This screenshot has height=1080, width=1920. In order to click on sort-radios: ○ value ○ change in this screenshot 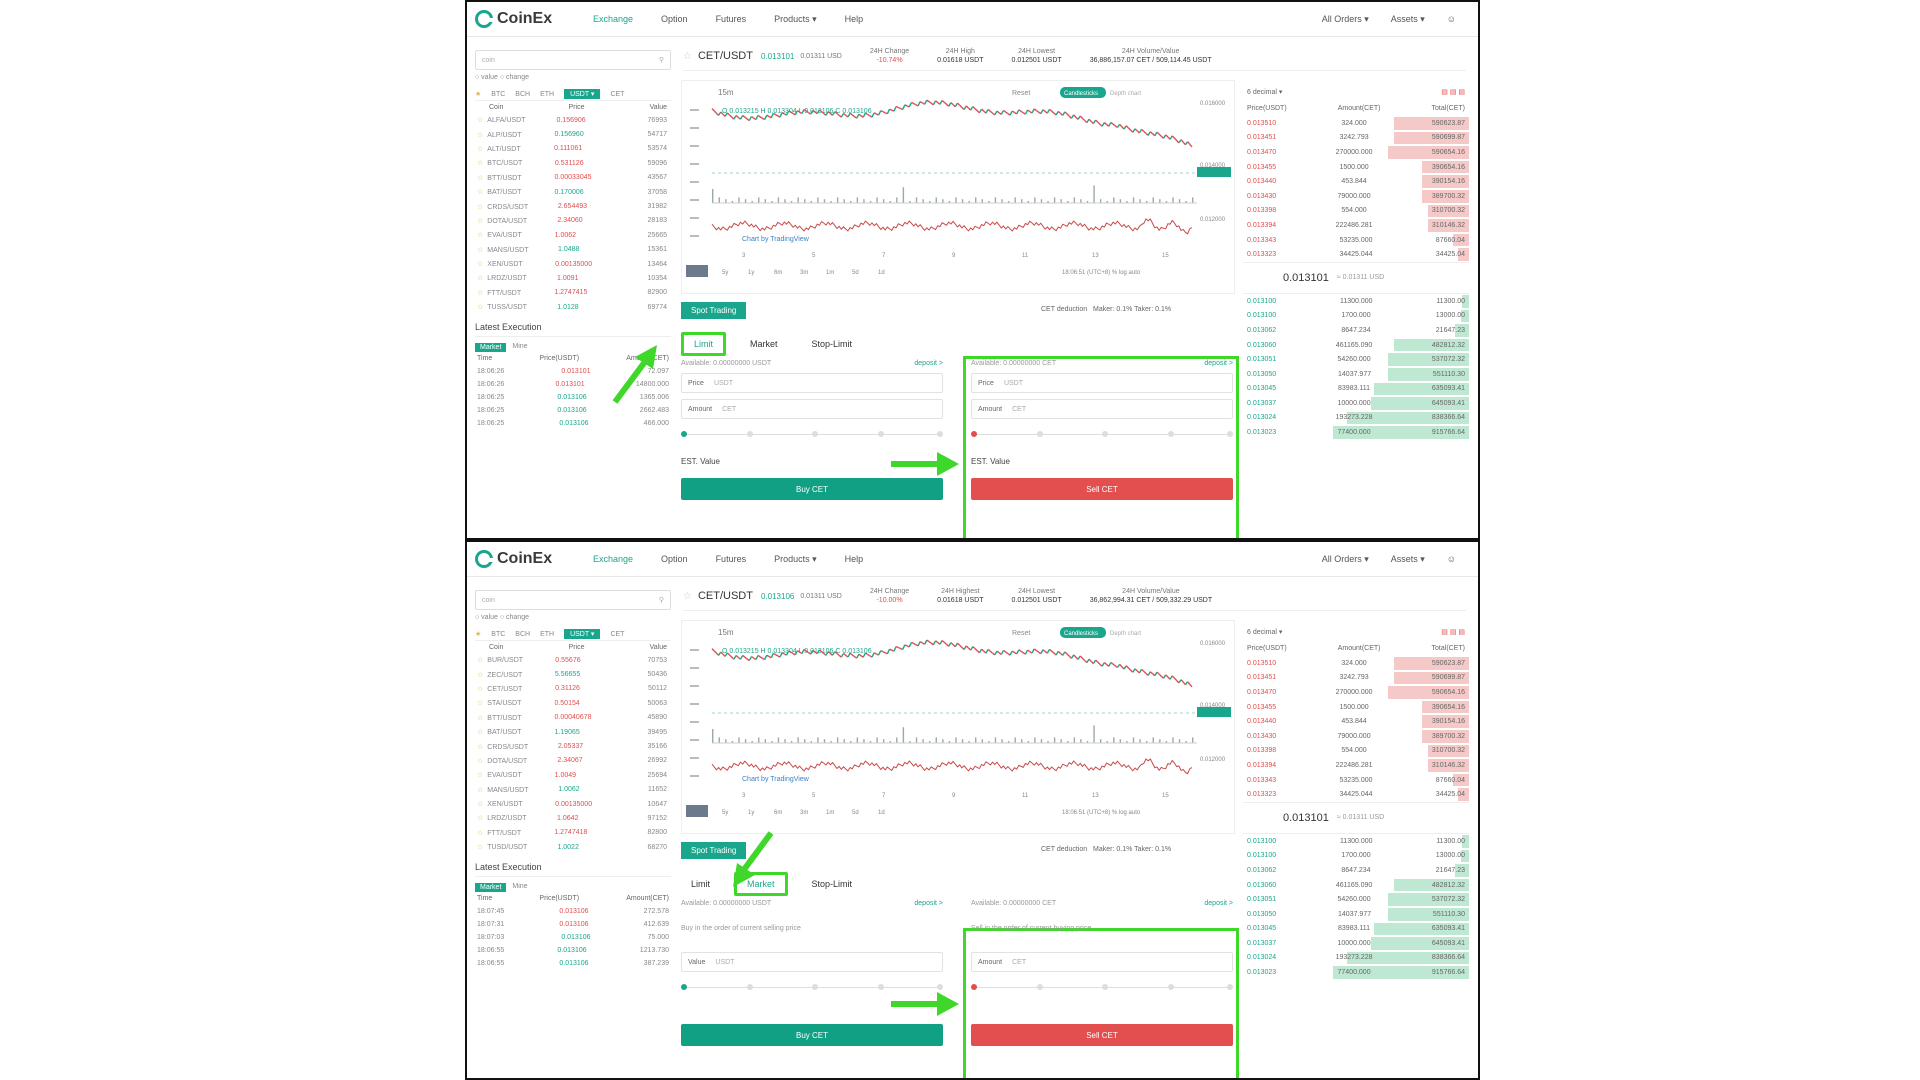, I will do `click(502, 617)`.